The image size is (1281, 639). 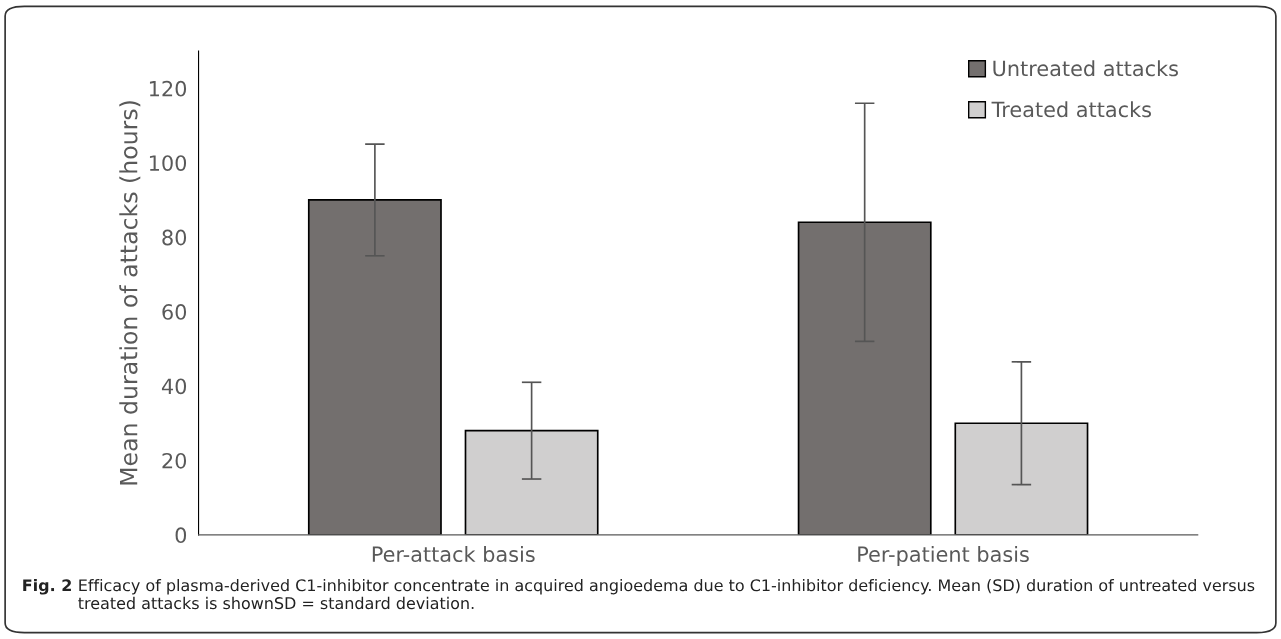 I want to click on x-tick-label: Per-attack basis, so click(x=453, y=554).